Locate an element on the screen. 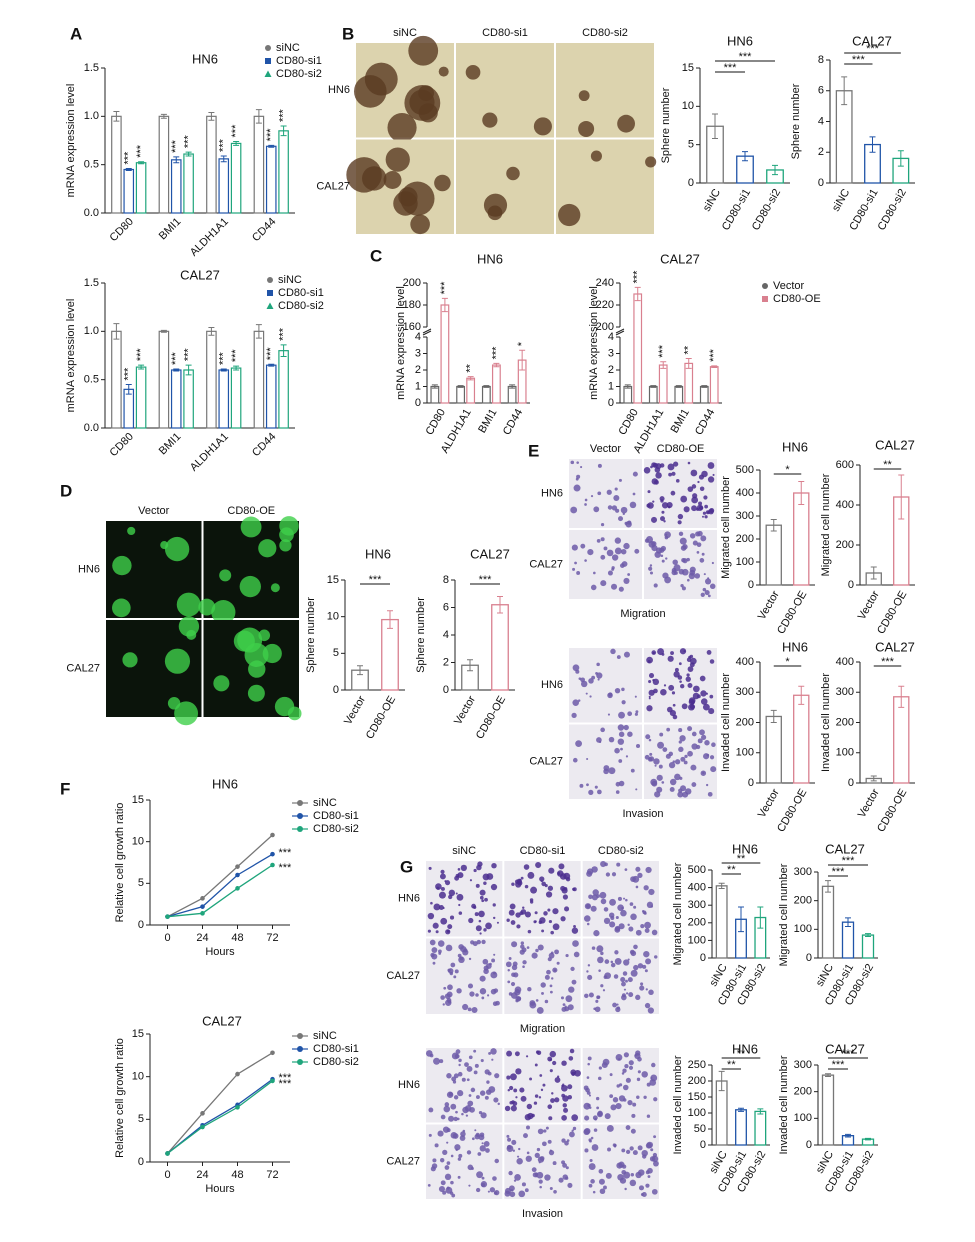 The width and height of the screenshot is (975, 1242). y-tick-label: 300 is located at coordinates (845, 692).